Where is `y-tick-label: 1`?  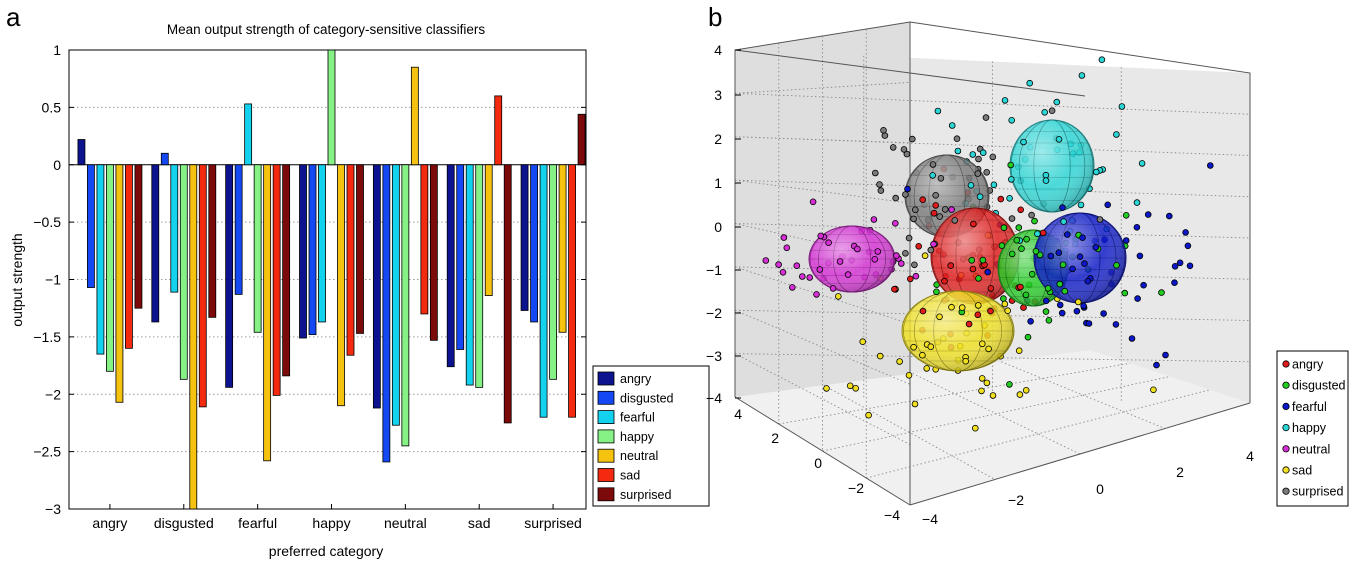 y-tick-label: 1 is located at coordinates (57, 50).